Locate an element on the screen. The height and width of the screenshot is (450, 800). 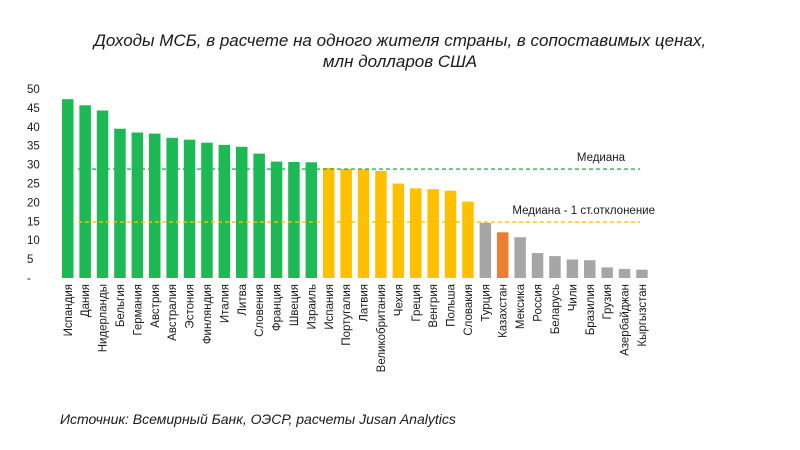
x-tick-label: Австралия is located at coordinates (173, 312).